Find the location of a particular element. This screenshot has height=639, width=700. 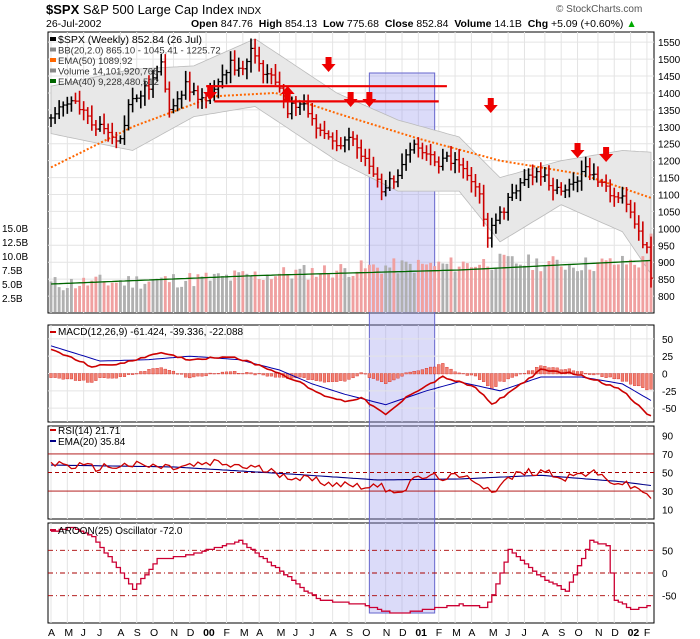

close-label: Close is located at coordinates (399, 24).